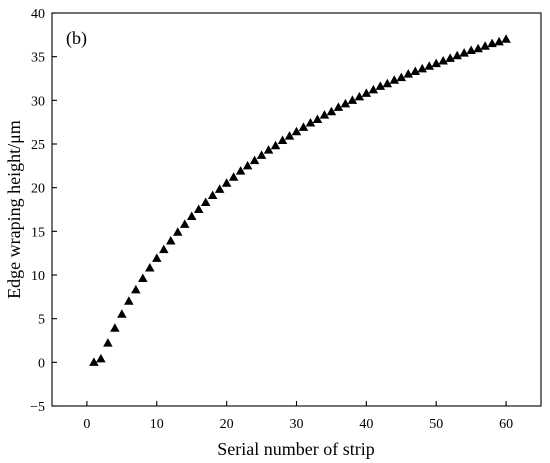 The image size is (550, 463). Describe the element at coordinates (38, 189) in the screenshot. I see `y-tick-label: 20` at that location.